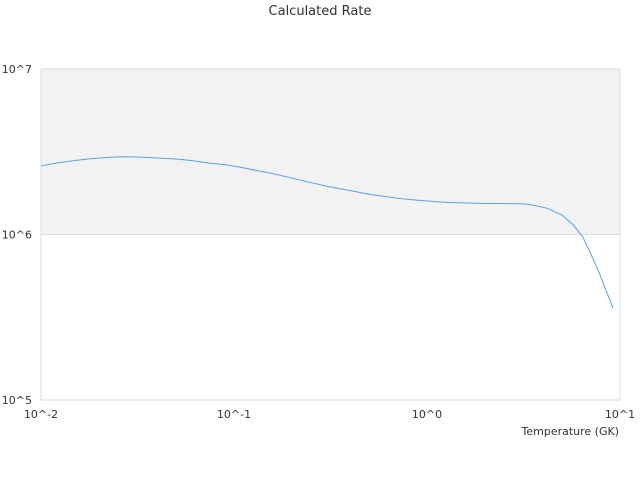  I want to click on x-tick-label: 10^1, so click(620, 414).